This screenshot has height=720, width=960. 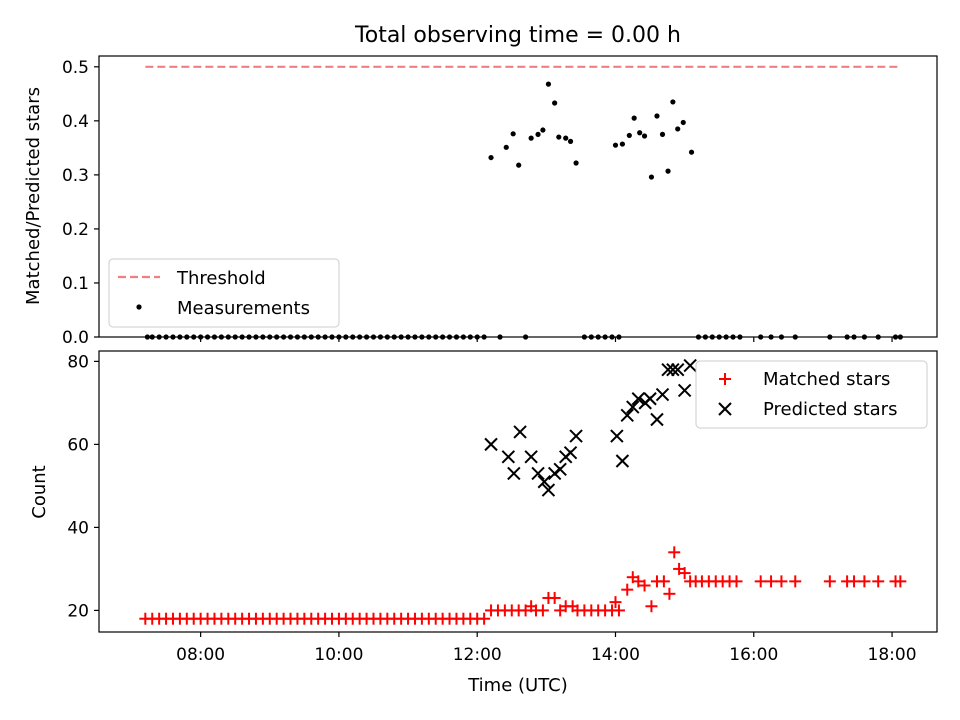 I want to click on bottom-legend: Matched stars Predicted stars, so click(x=811, y=394).